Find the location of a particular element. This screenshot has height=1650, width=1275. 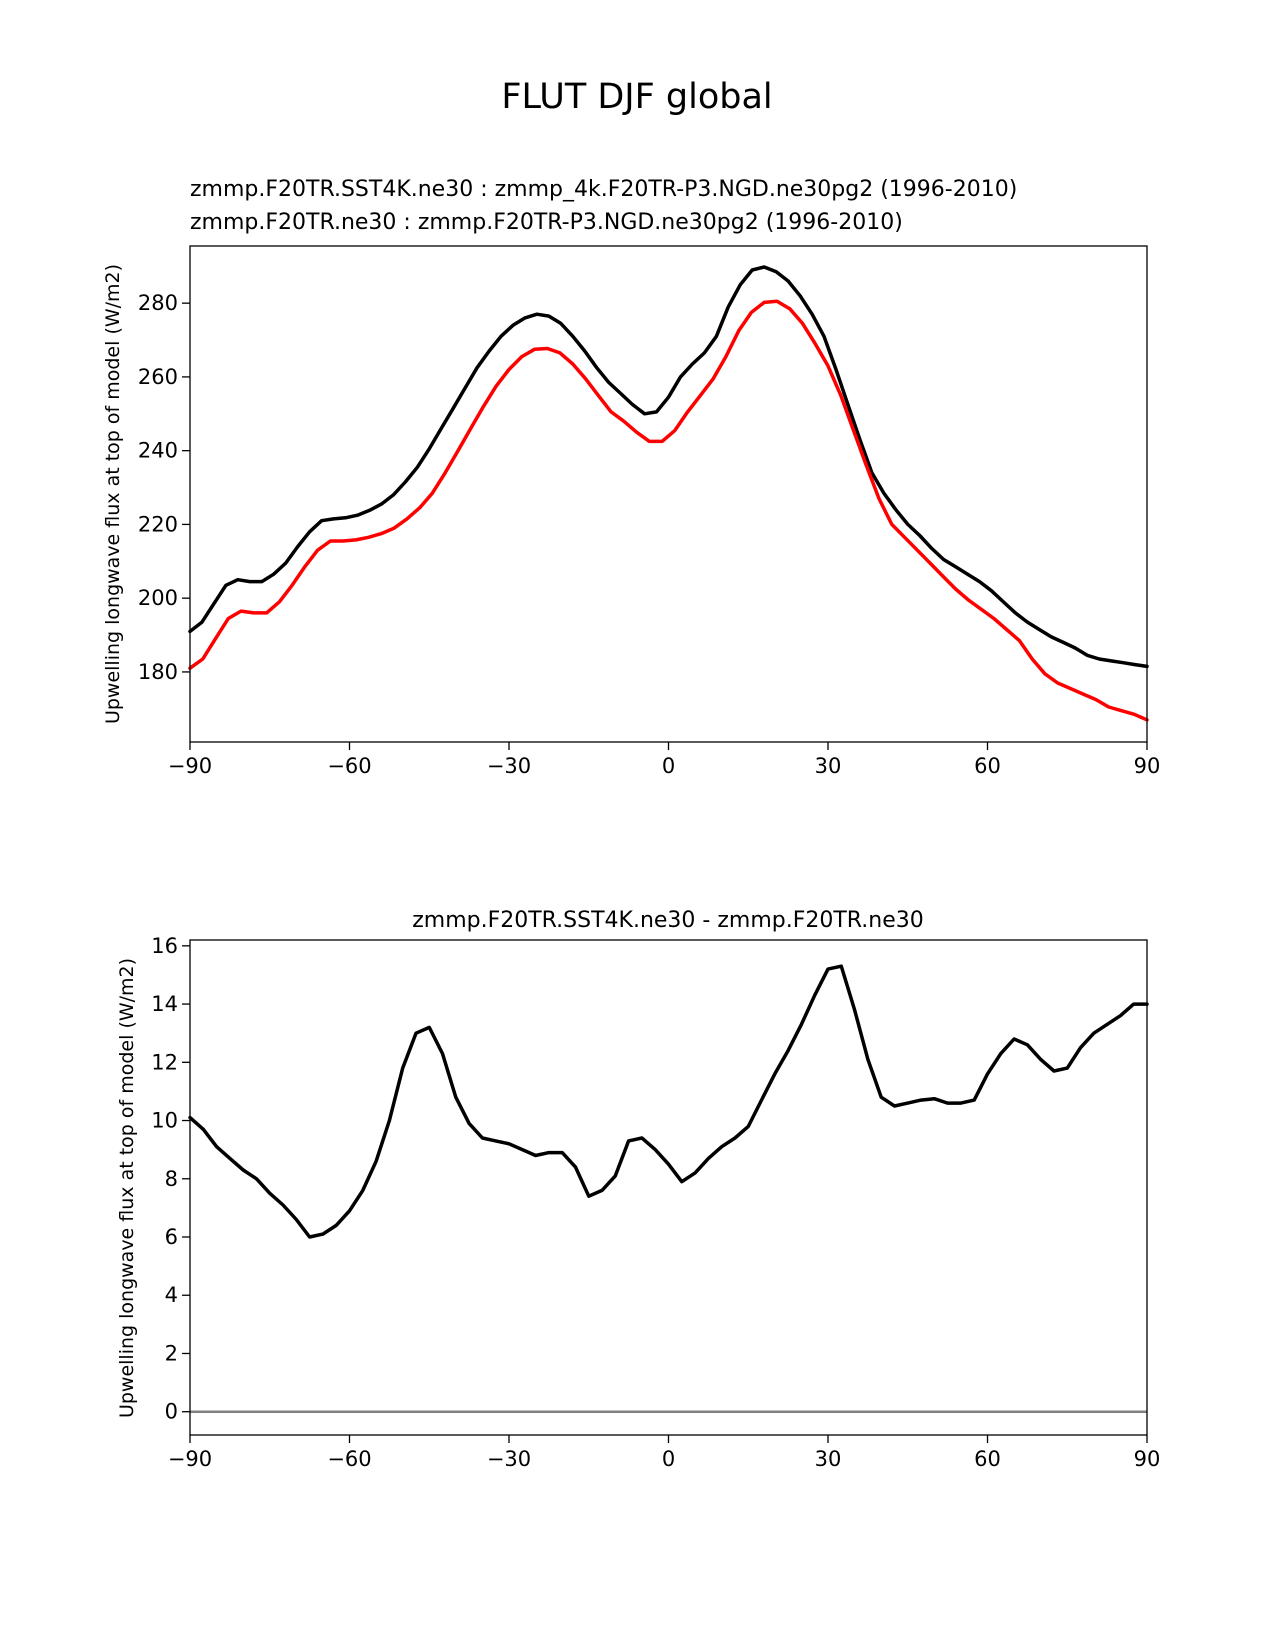

bottom-panel-series is located at coordinates (668, 1101).